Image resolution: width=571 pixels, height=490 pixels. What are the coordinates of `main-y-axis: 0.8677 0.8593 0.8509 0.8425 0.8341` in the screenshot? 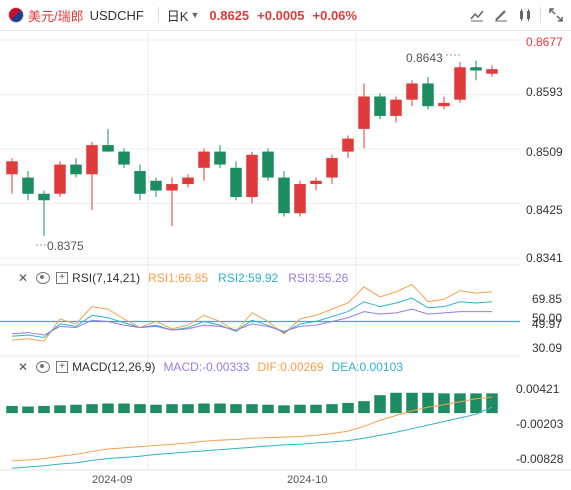 It's located at (544, 150).